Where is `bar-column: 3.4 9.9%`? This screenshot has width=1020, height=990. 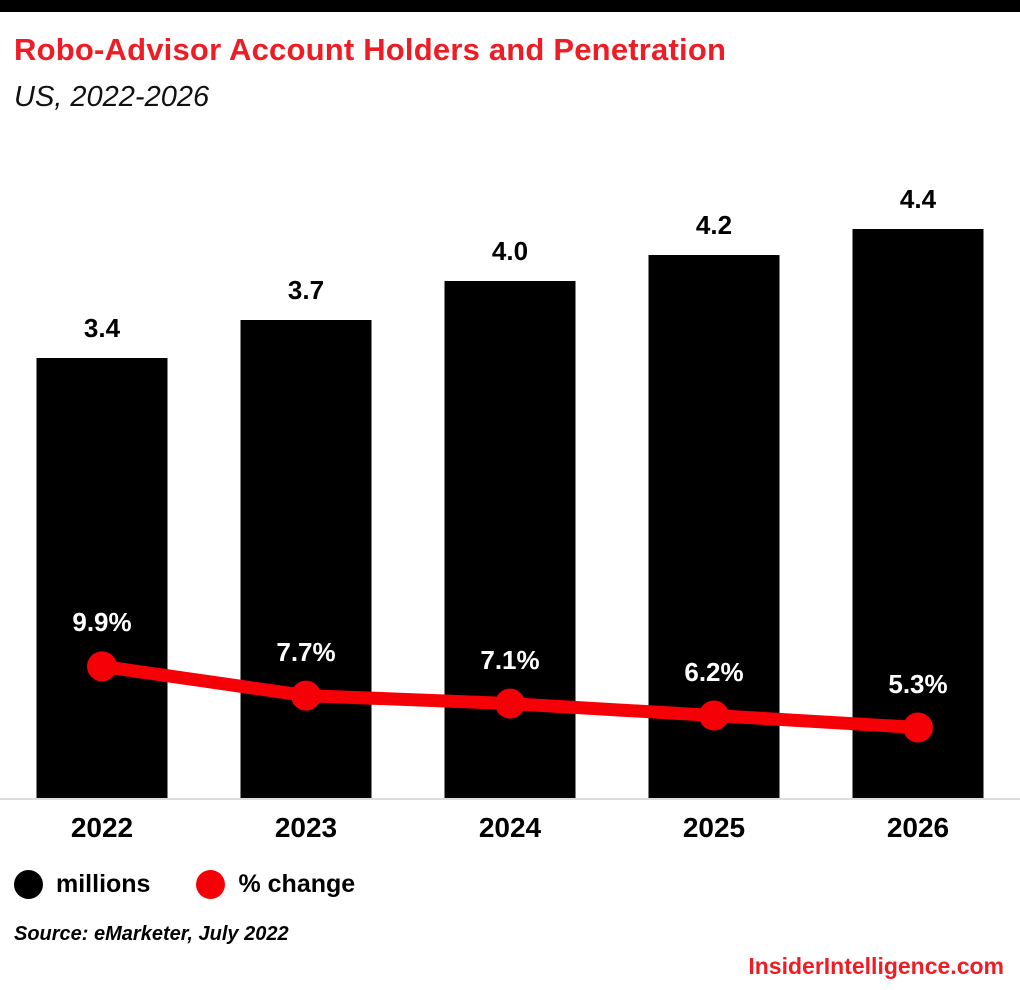
bar-column: 3.4 9.9% is located at coordinates (102, 474).